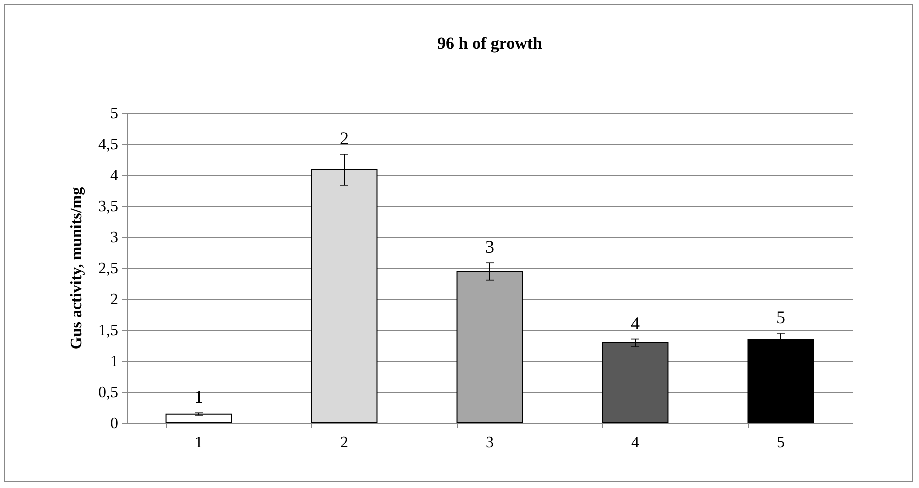  What do you see at coordinates (781, 318) in the screenshot?
I see `annotation: 5` at bounding box center [781, 318].